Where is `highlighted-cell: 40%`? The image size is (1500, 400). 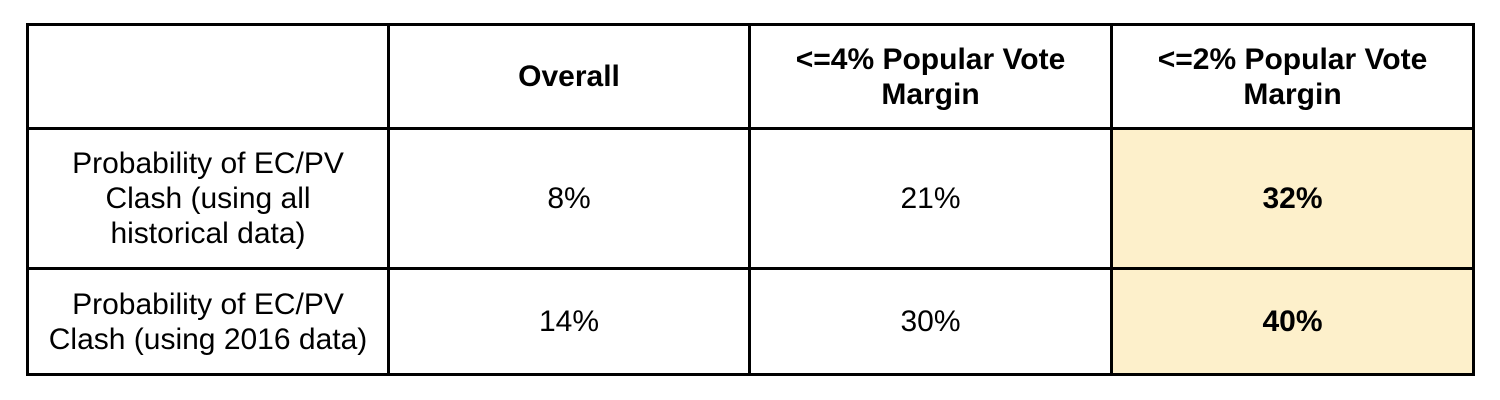
highlighted-cell: 40% is located at coordinates (1292, 321).